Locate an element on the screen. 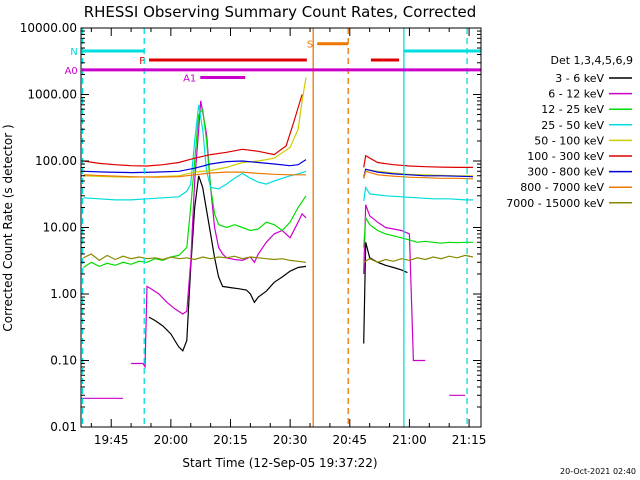 The width and height of the screenshot is (640, 480). legend-label-1: 6 - 12 keV is located at coordinates (576, 94).